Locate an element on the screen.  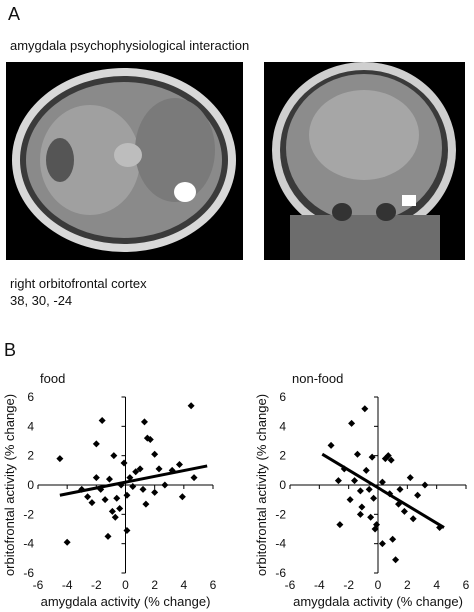
caption-line: 38, 30, -24 is located at coordinates (41, 300).